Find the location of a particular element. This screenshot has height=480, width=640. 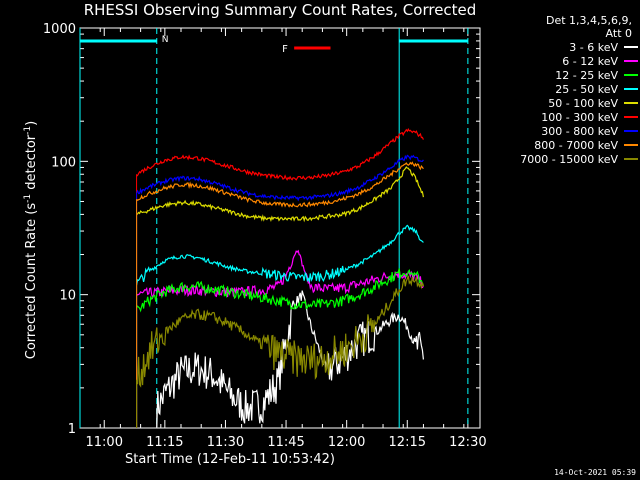

legend-item: 25 - 50 keV is located at coordinates (559, 89).